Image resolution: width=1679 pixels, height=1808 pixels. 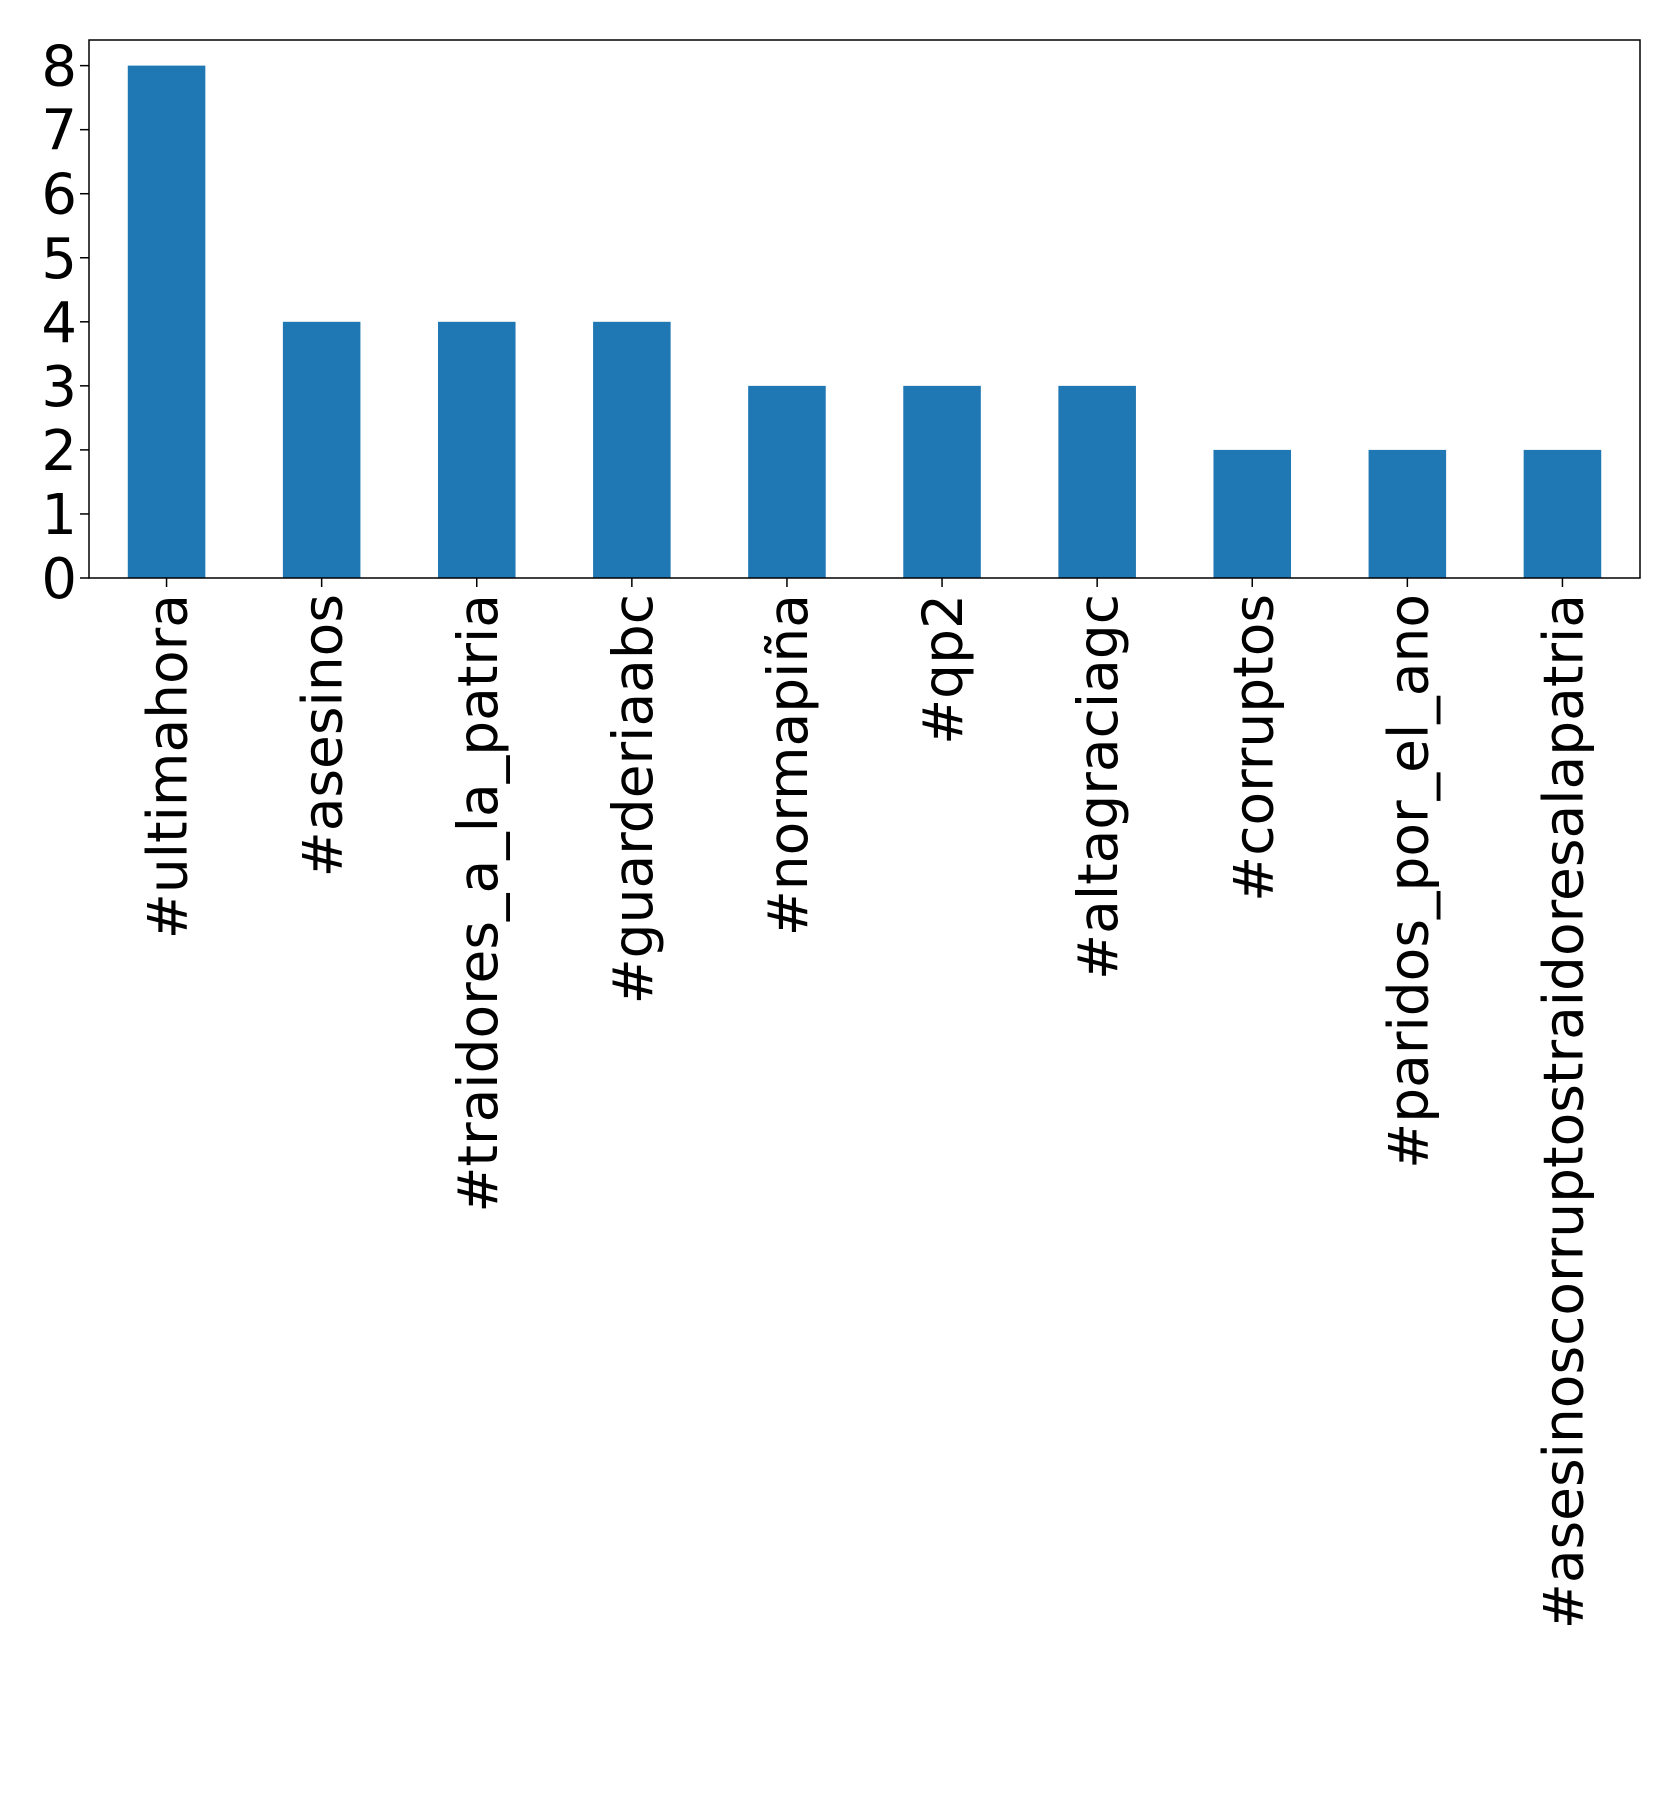 I want to click on y-tick-label-5: 5, so click(x=59, y=259).